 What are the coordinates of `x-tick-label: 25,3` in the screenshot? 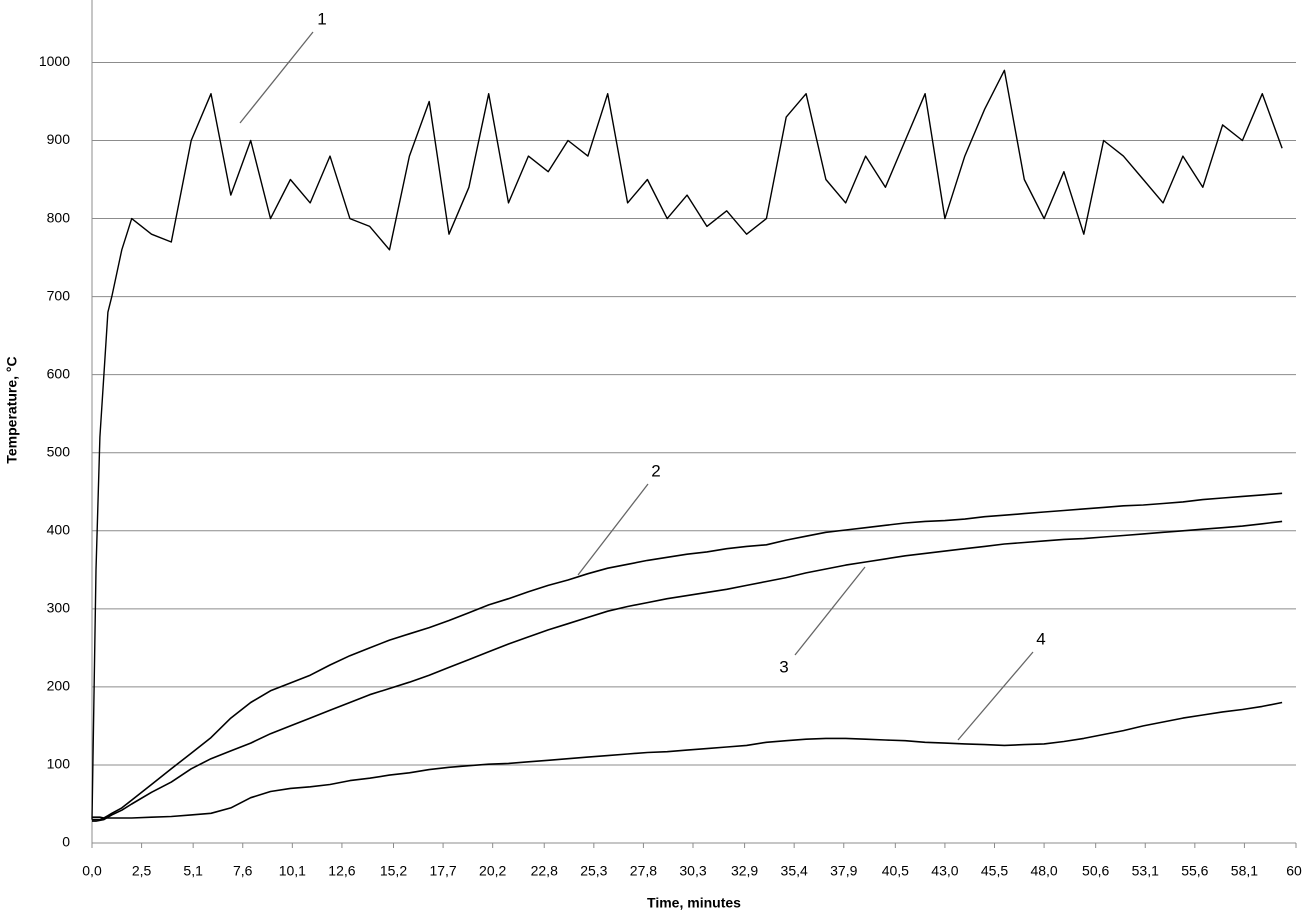 It's located at (593, 871).